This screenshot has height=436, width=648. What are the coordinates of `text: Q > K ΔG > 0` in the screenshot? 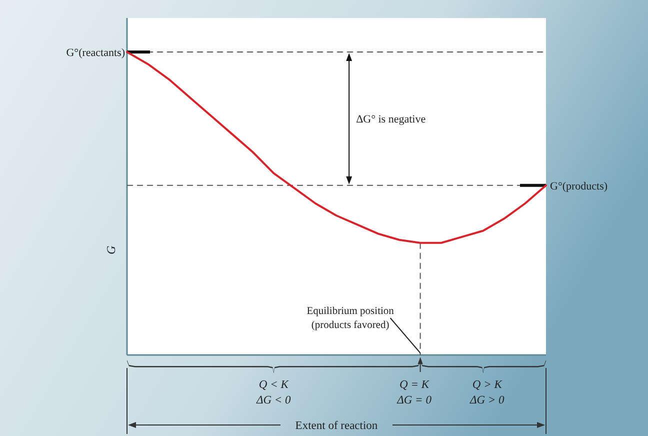 It's located at (486, 393).